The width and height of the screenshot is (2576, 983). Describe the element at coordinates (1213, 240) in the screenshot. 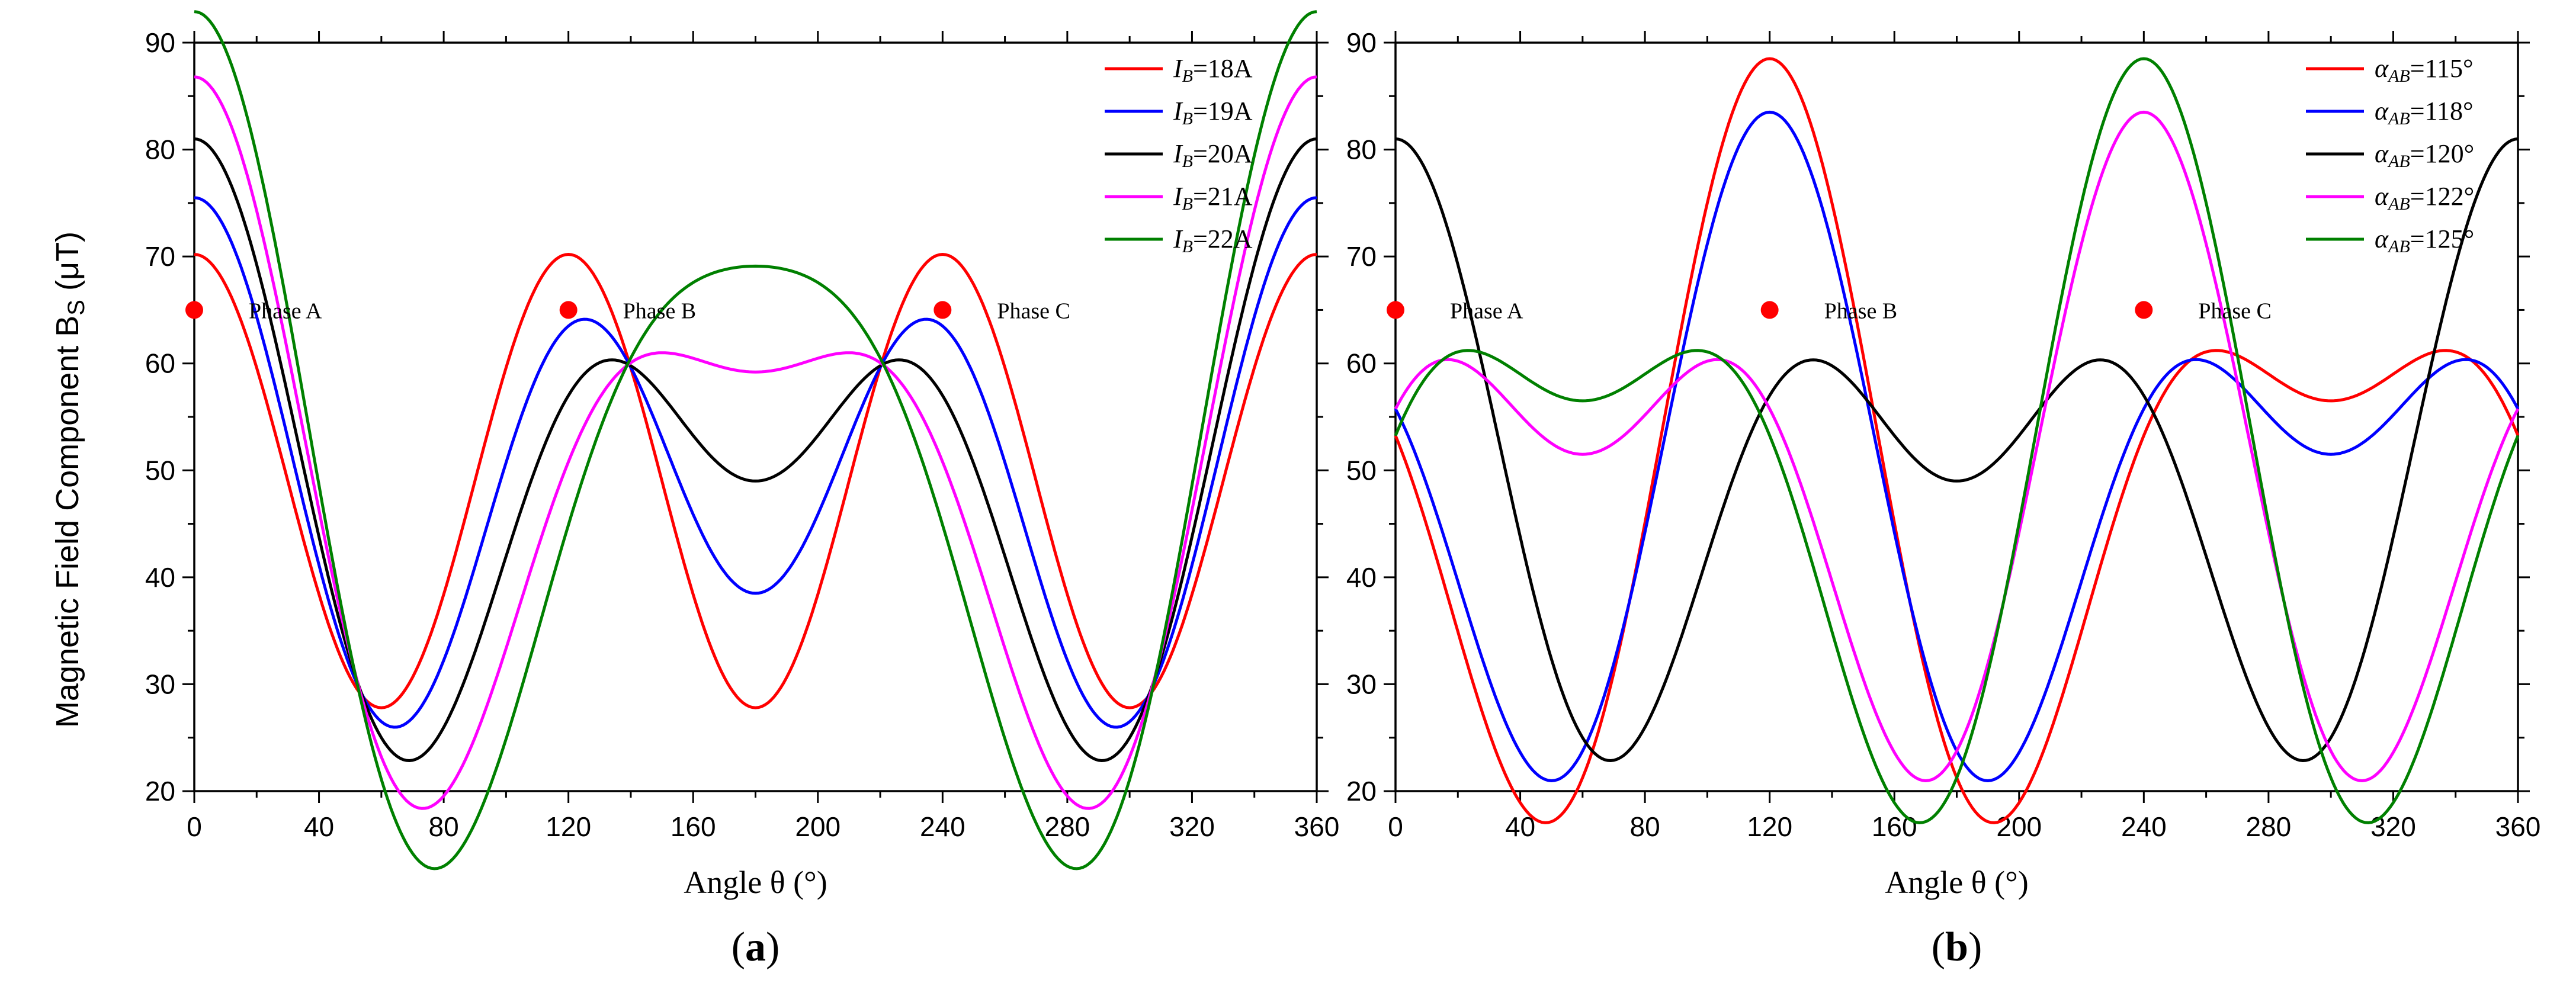

I see `legend-label: IB=22A` at that location.